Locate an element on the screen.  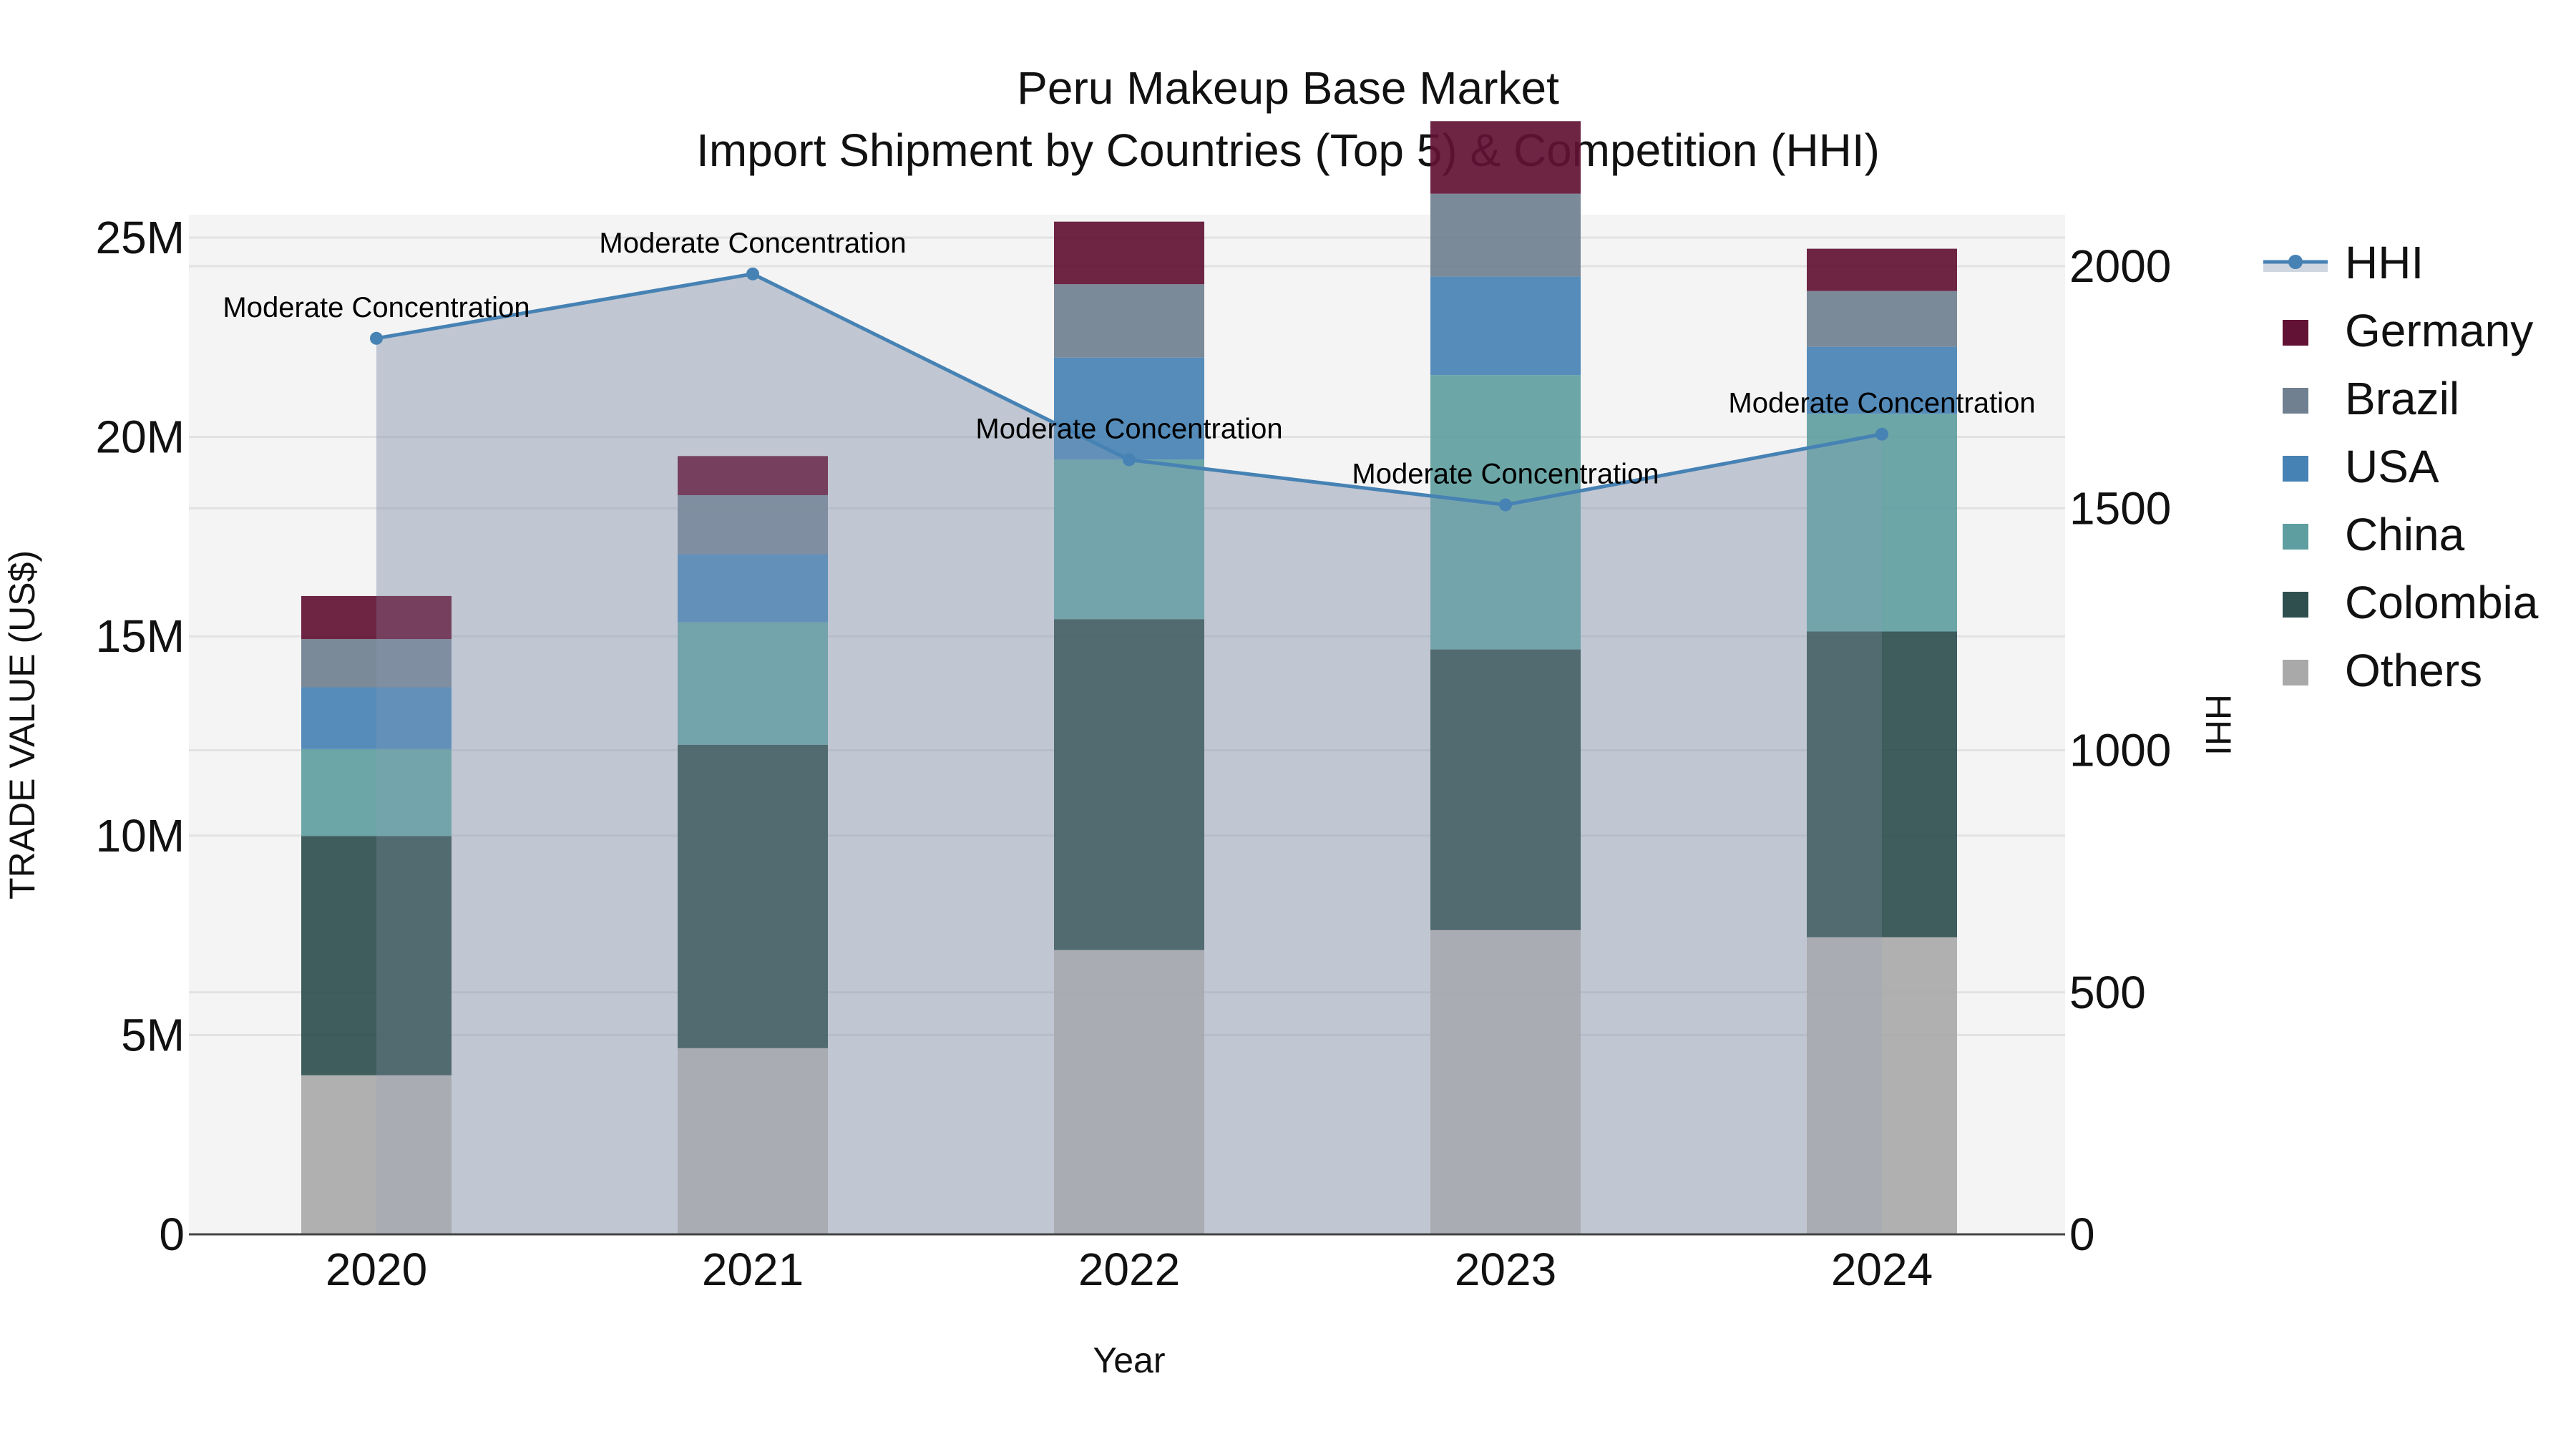
y-axis-ticks: 0 5M 10M 15M 20M 25M is located at coordinates (140, 736).